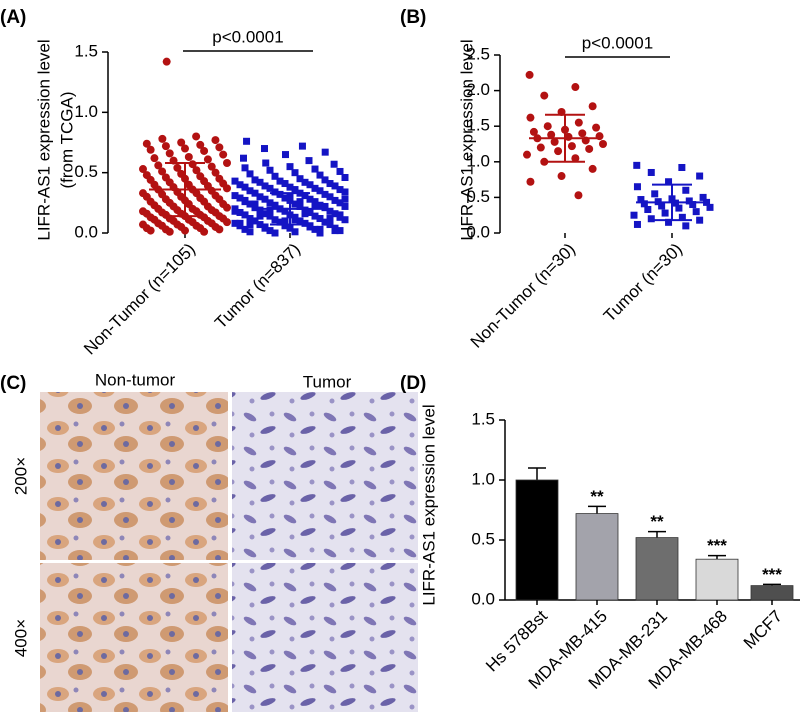  Describe the element at coordinates (523, 296) in the screenshot. I see `x-tick-label: Non-Tumor (n=30)` at that location.